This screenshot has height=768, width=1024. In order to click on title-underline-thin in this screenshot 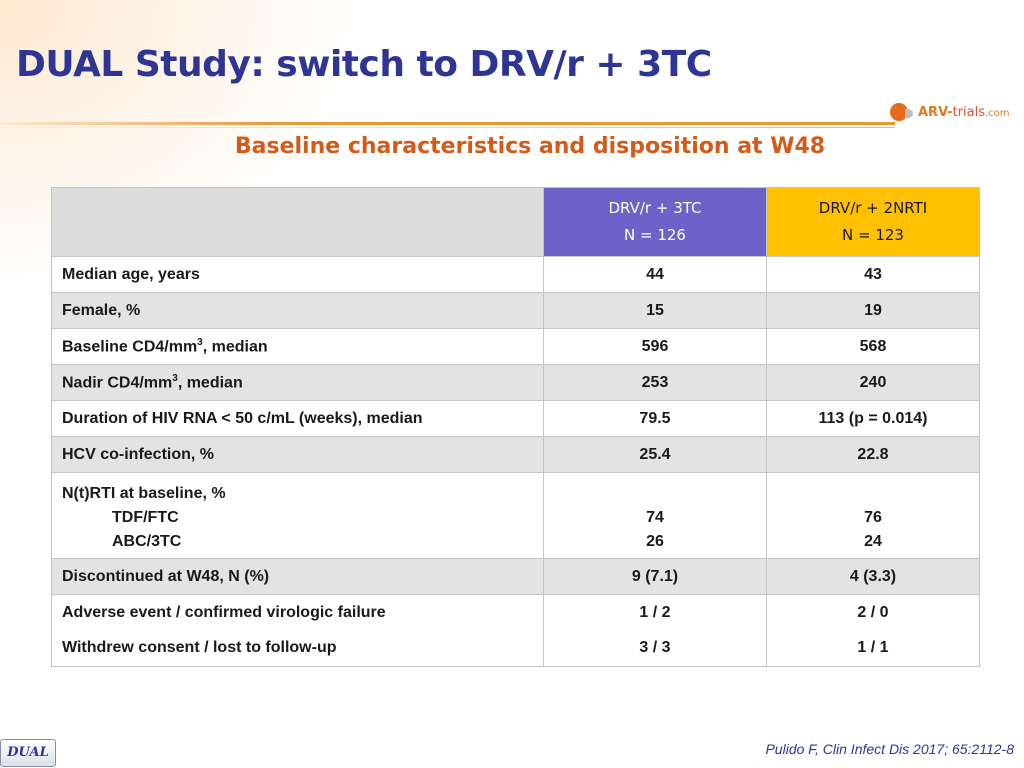, I will do `click(447, 127)`.